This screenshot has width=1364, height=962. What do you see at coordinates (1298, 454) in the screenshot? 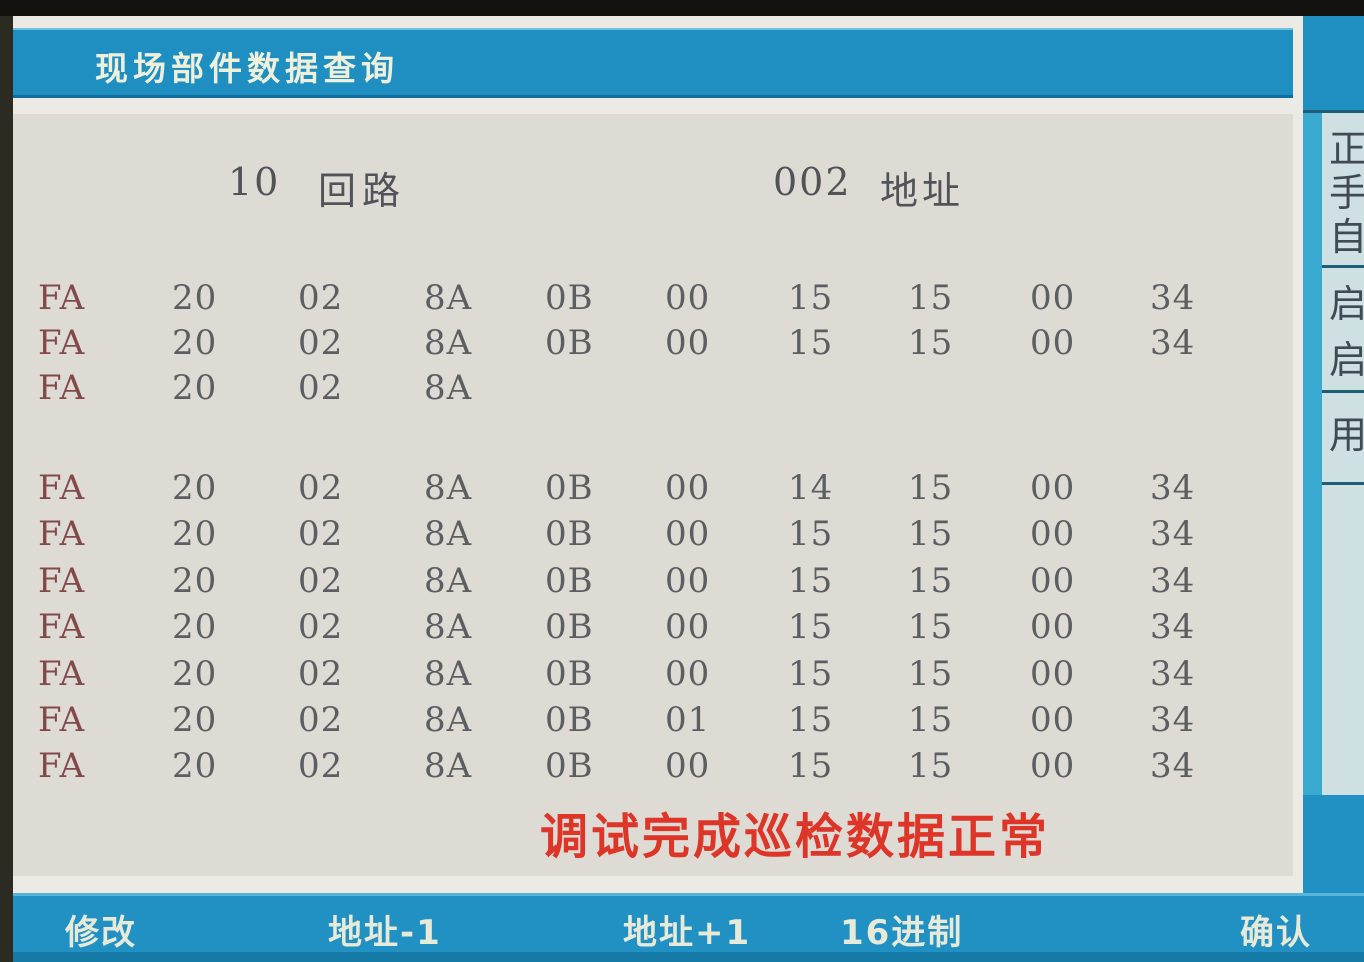
I see `panel-divider` at bounding box center [1298, 454].